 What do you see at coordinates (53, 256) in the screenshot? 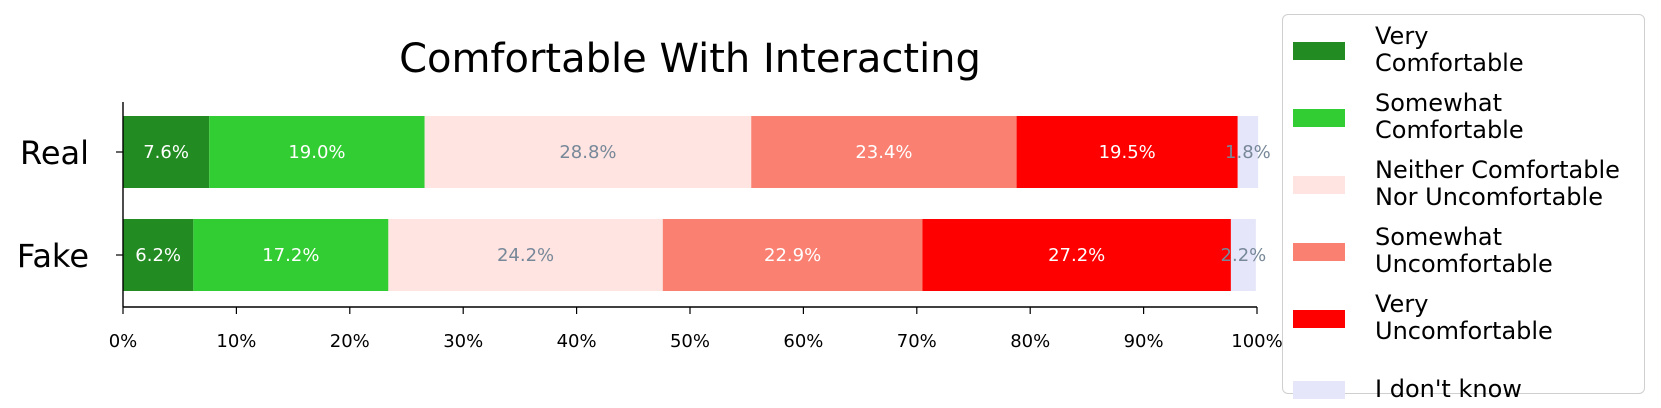
I see `y-tick-label: Fake` at bounding box center [53, 256].